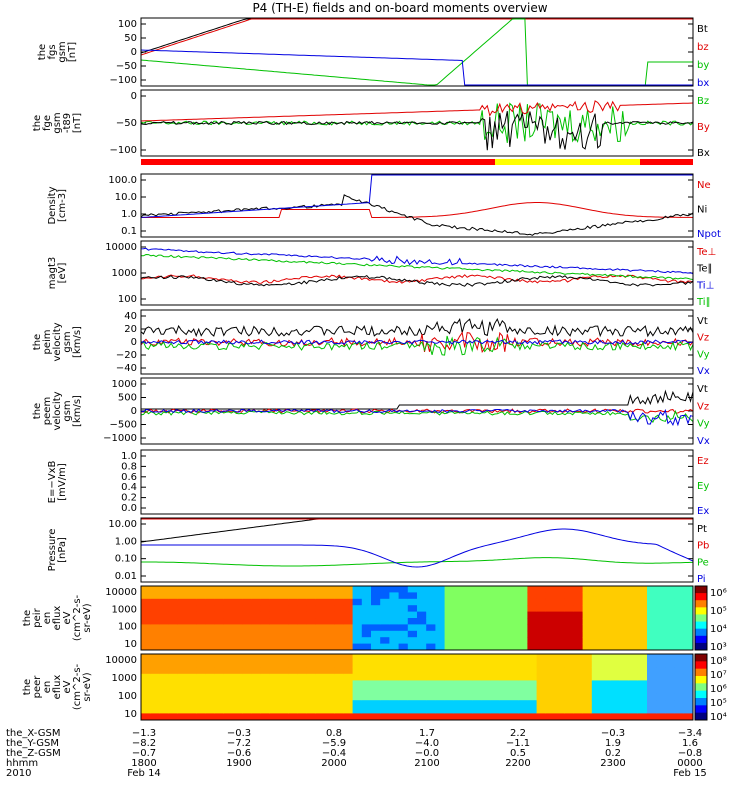 This screenshot has width=750, height=800. Describe the element at coordinates (613, 753) in the screenshot. I see `xaxis-value: 0.2` at that location.